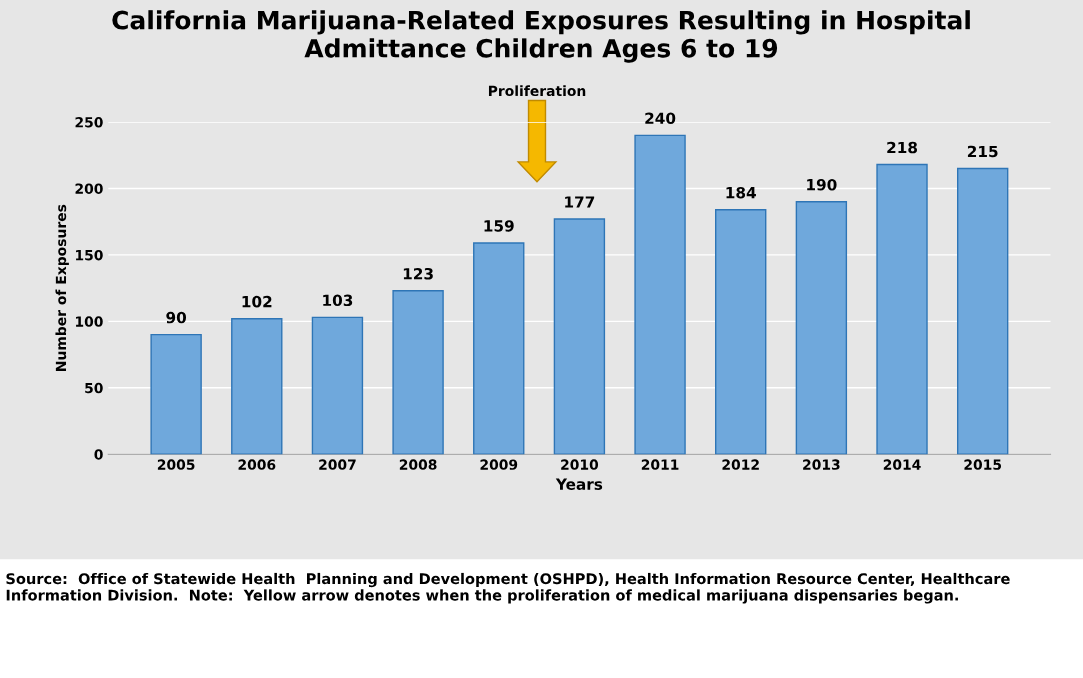 Image resolution: width=1083 pixels, height=678 pixels. I want to click on x-tick-label: 2010, so click(580, 464).